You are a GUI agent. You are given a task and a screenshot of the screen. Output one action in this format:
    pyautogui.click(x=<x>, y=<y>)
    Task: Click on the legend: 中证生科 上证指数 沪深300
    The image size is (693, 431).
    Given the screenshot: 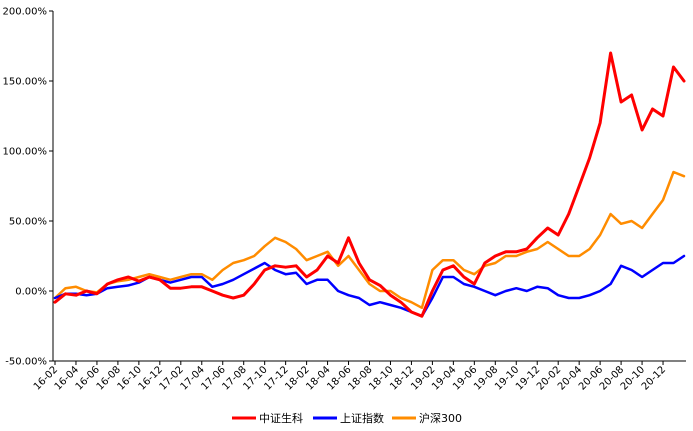 What is the action you would take?
    pyautogui.click(x=347, y=418)
    